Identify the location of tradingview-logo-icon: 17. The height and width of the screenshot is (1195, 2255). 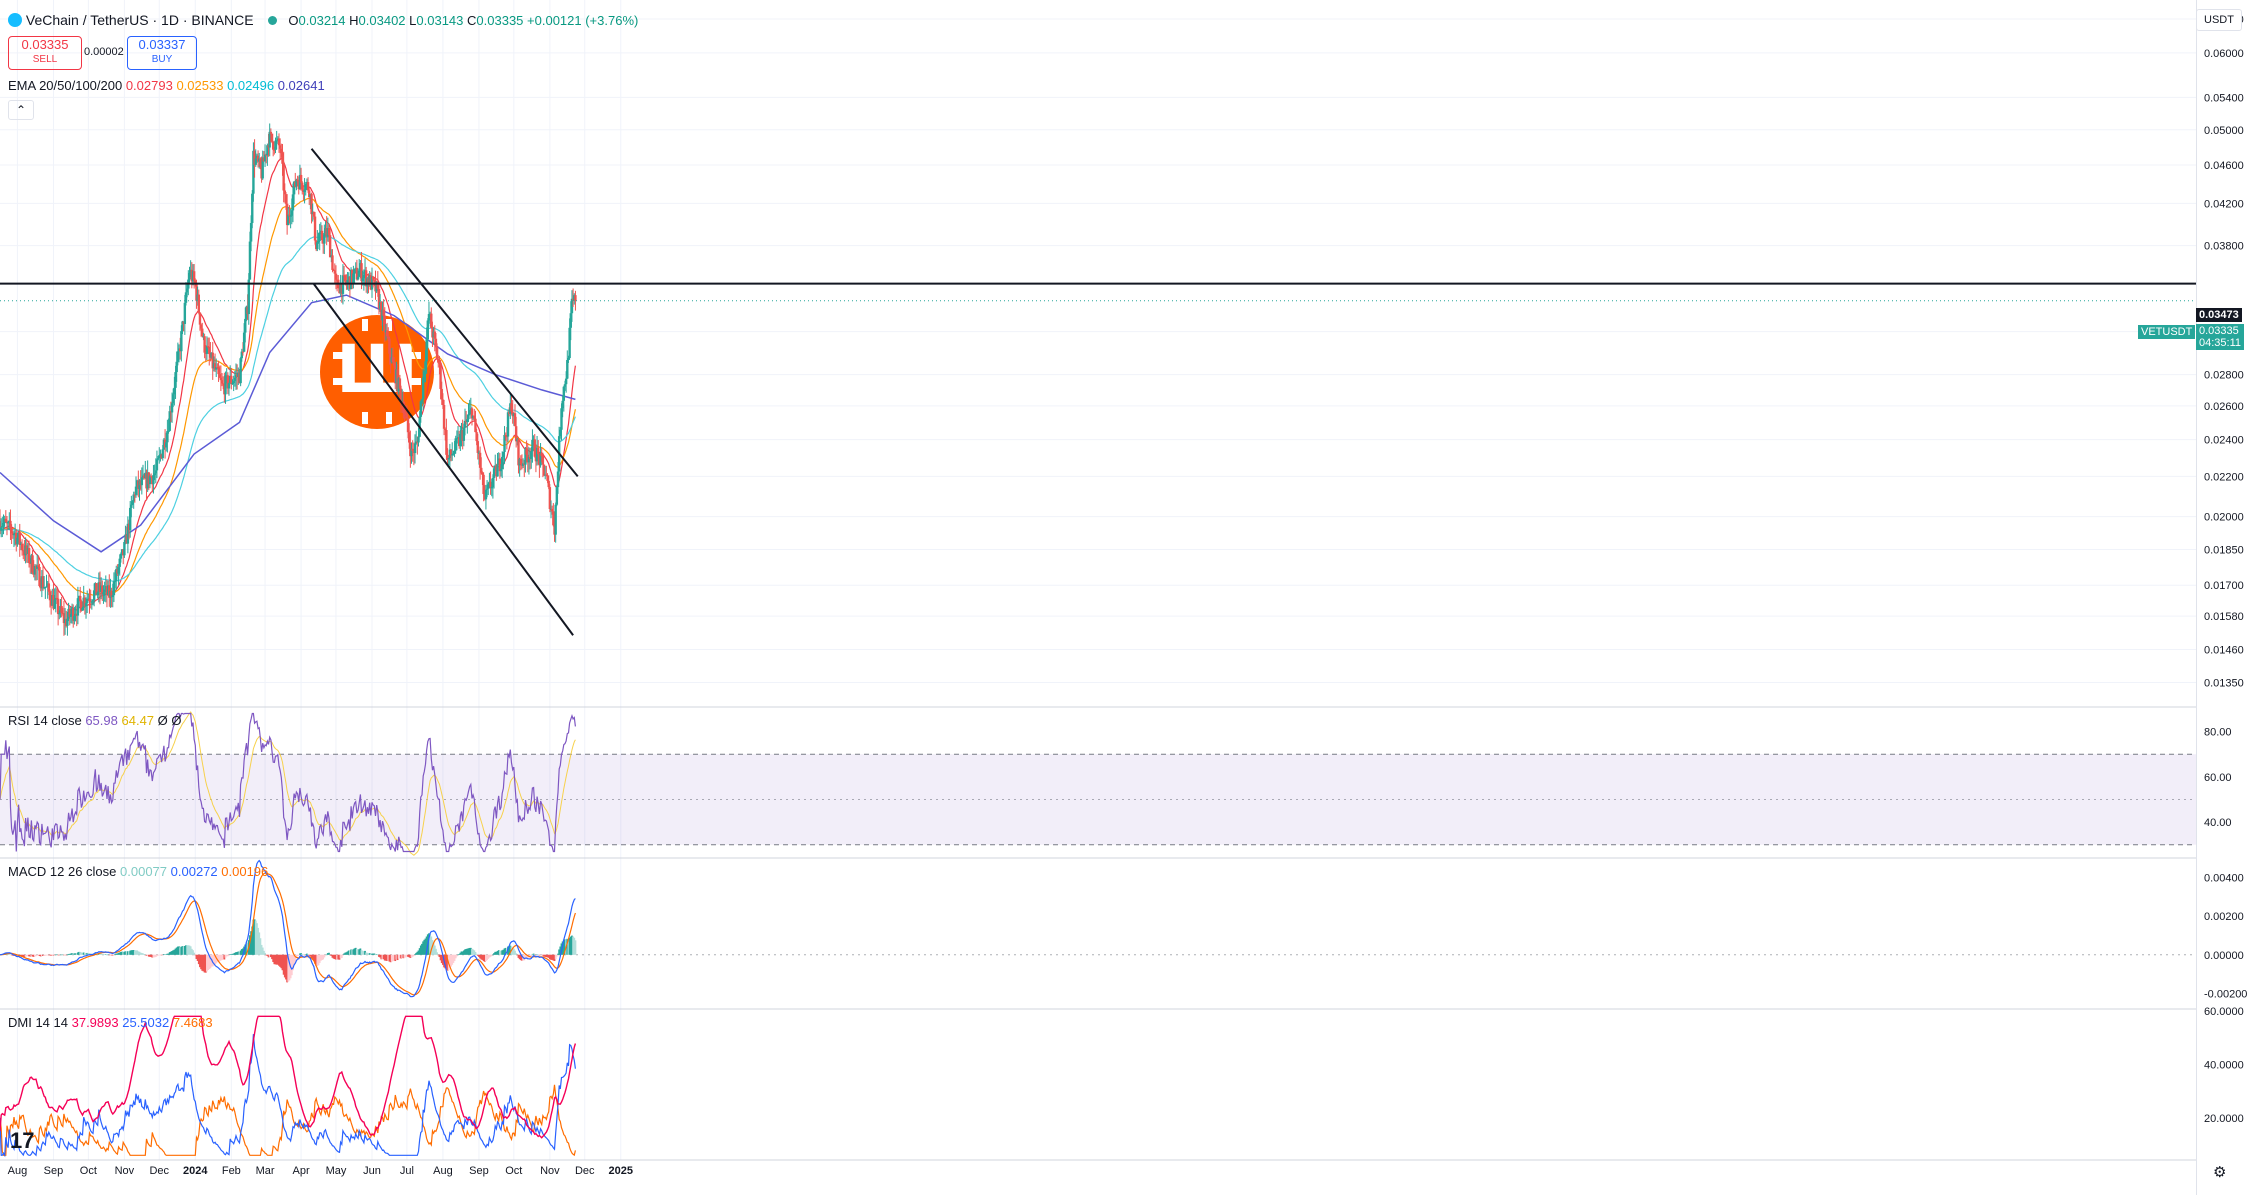
(22, 1140).